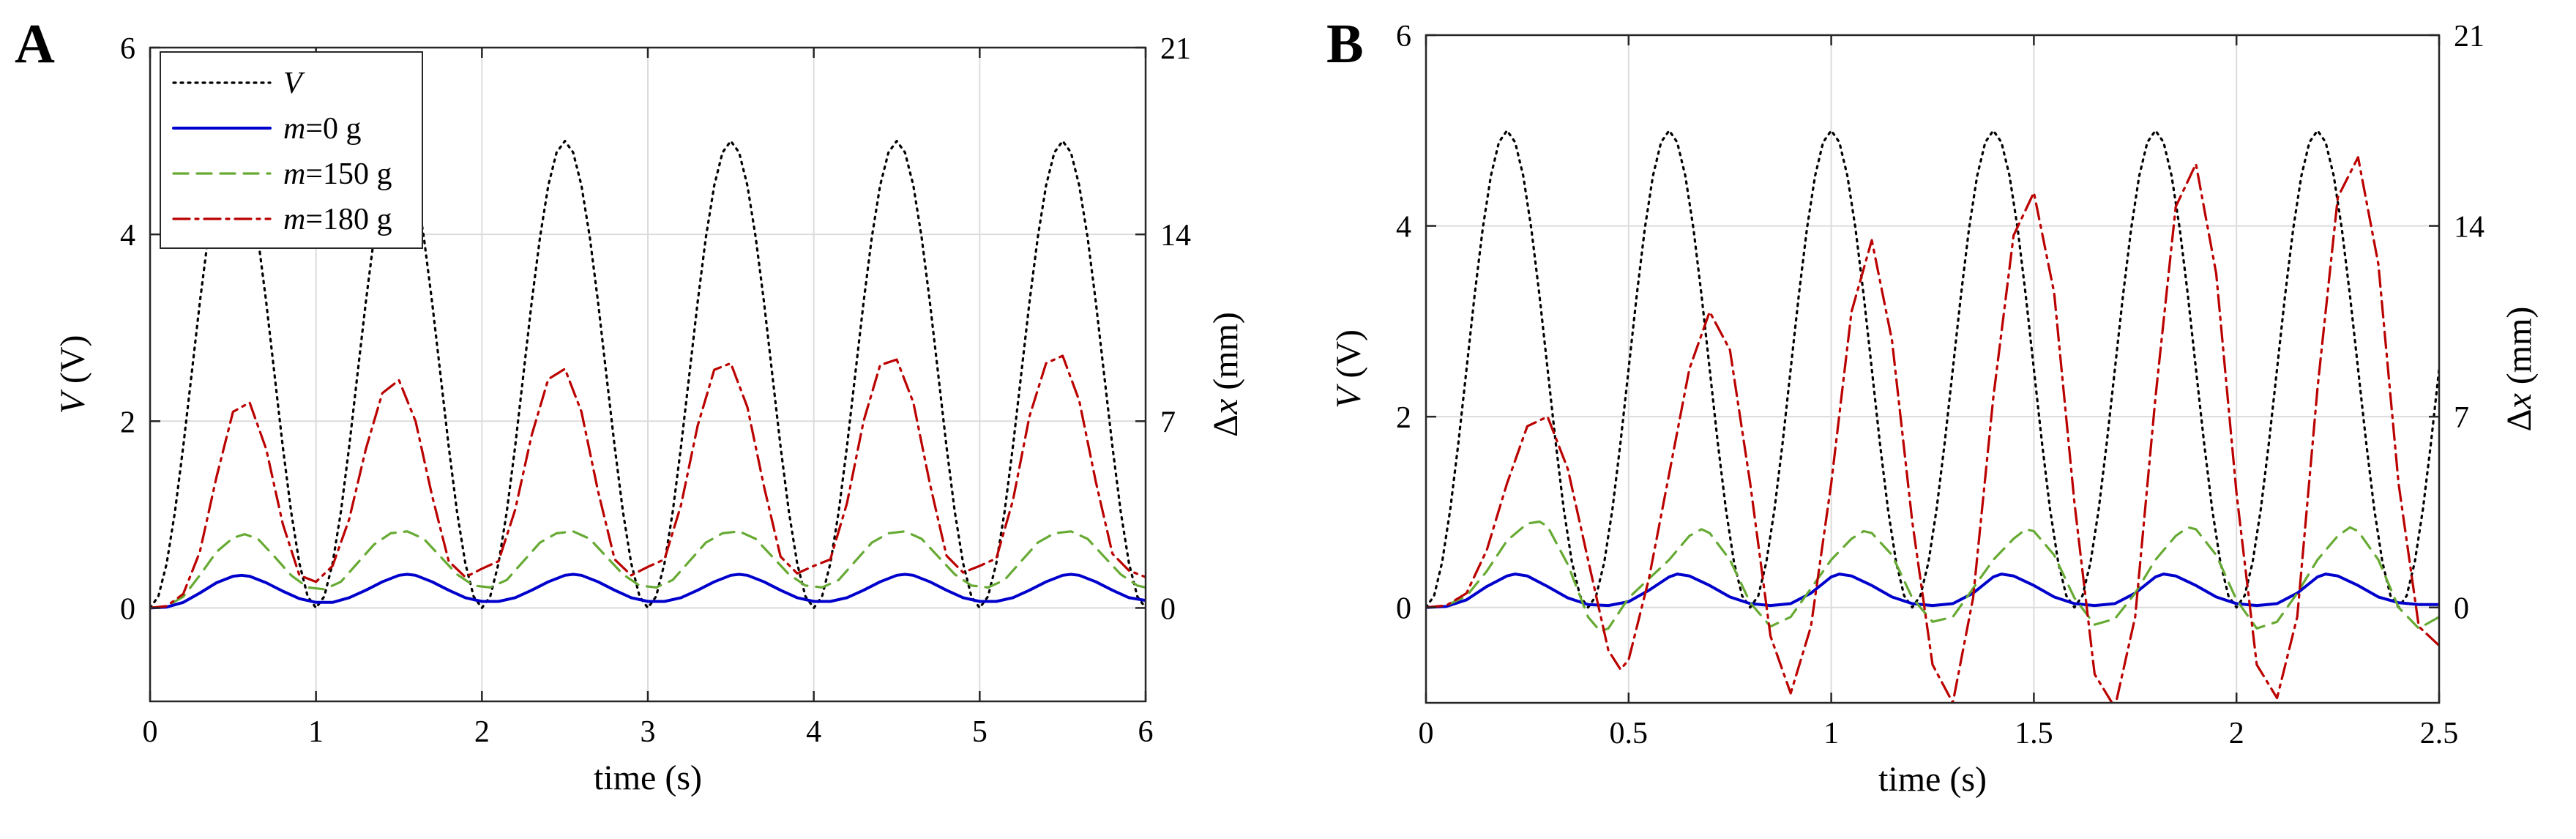 Image resolution: width=2576 pixels, height=839 pixels. What do you see at coordinates (813, 732) in the screenshot?
I see `x-tick-label: 4` at bounding box center [813, 732].